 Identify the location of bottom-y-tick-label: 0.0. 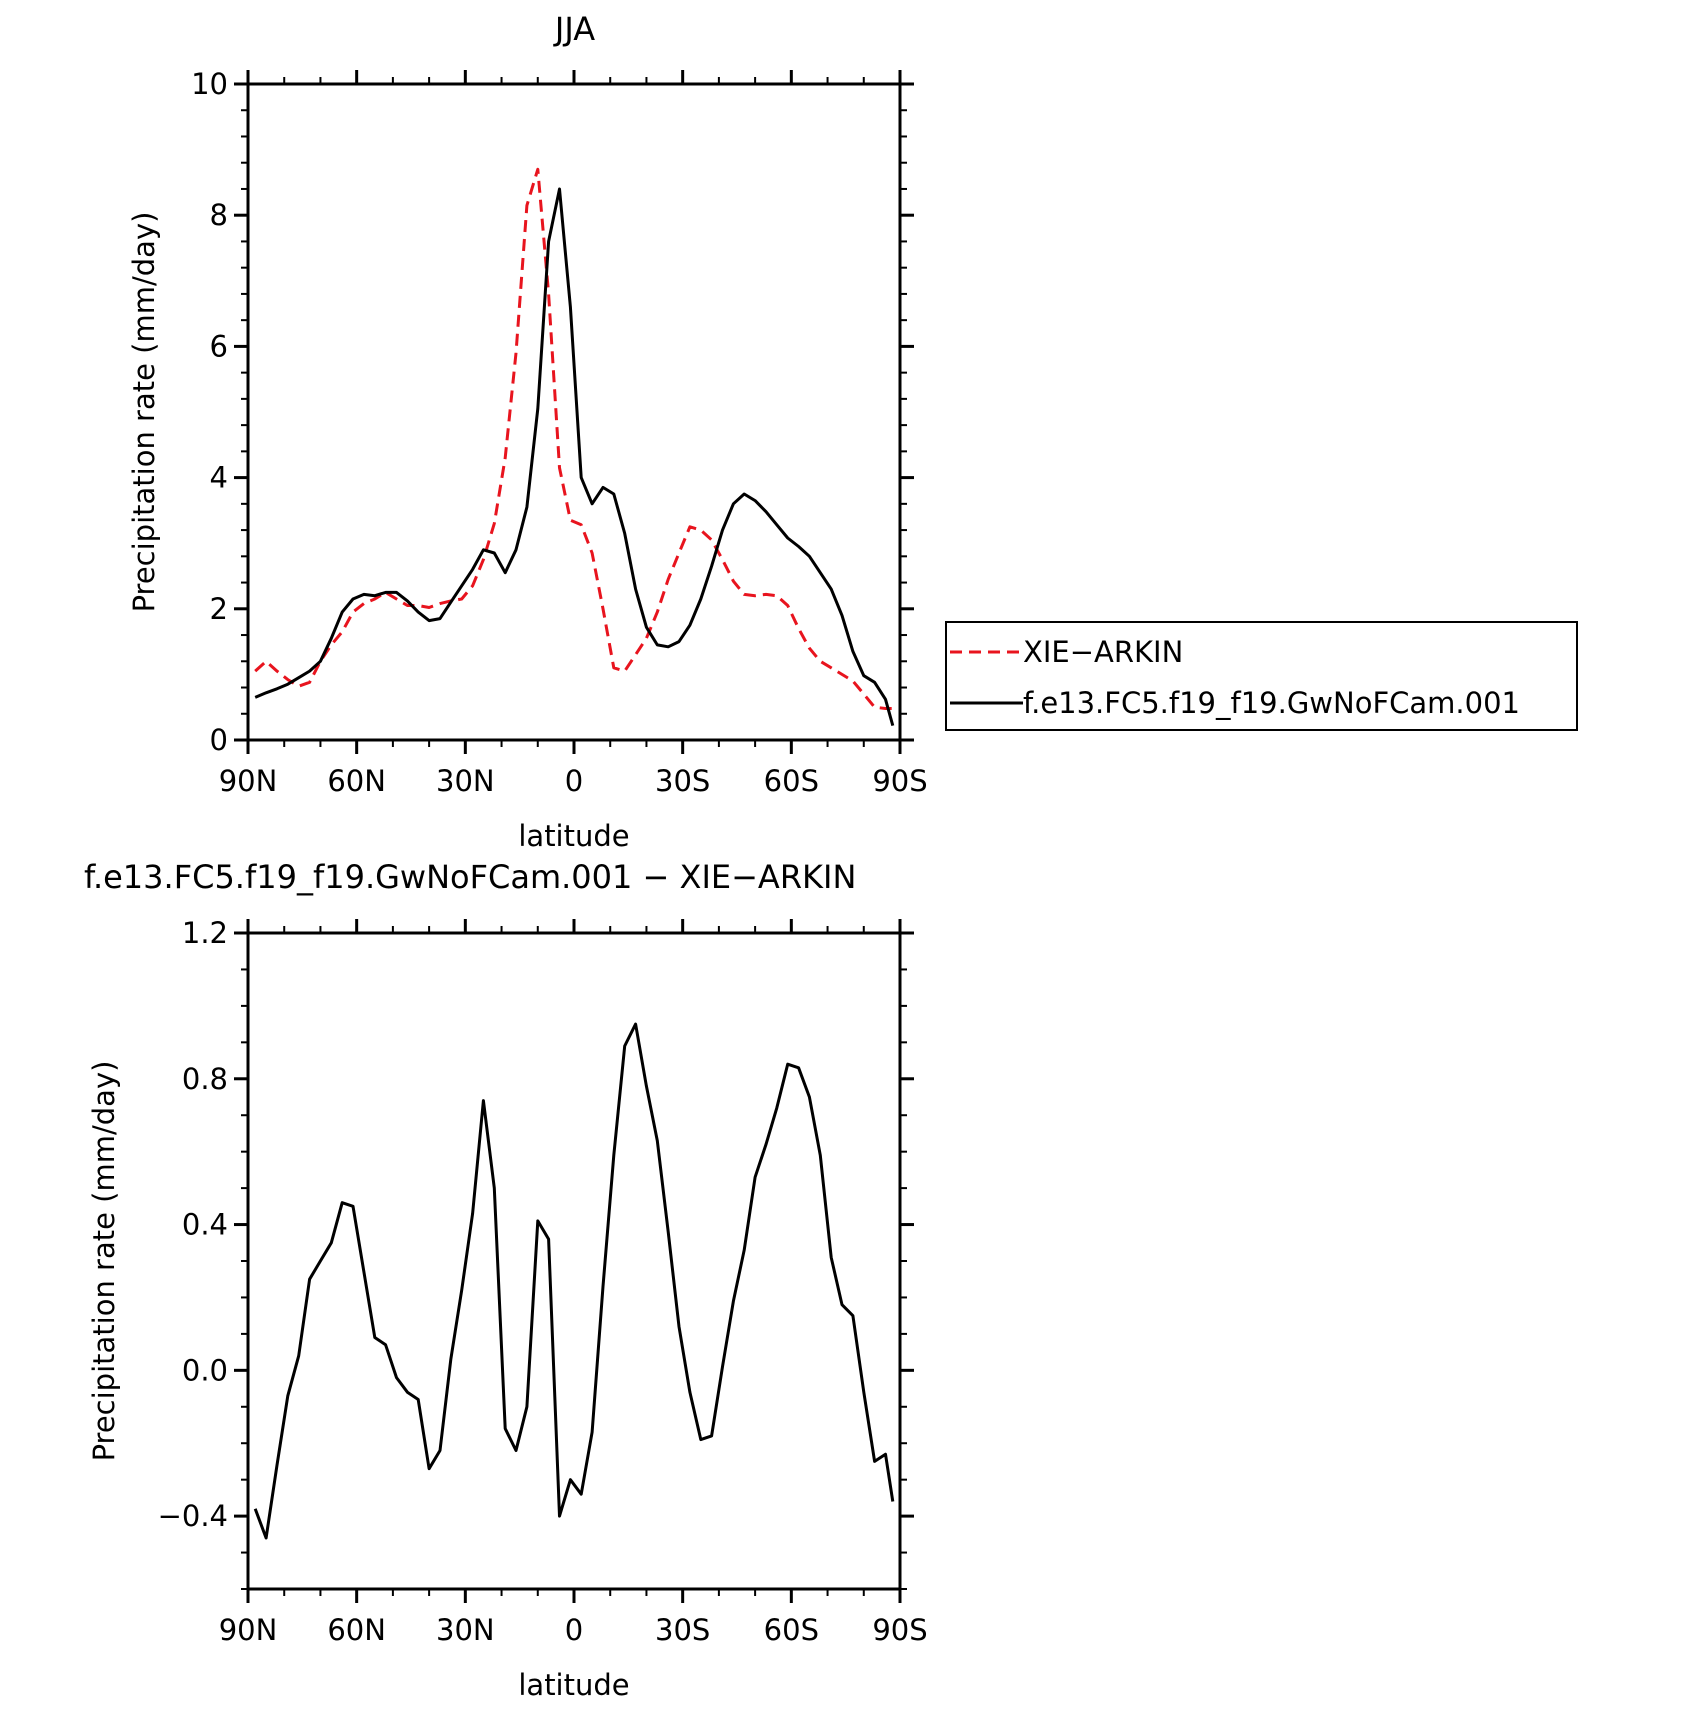
(205, 1370).